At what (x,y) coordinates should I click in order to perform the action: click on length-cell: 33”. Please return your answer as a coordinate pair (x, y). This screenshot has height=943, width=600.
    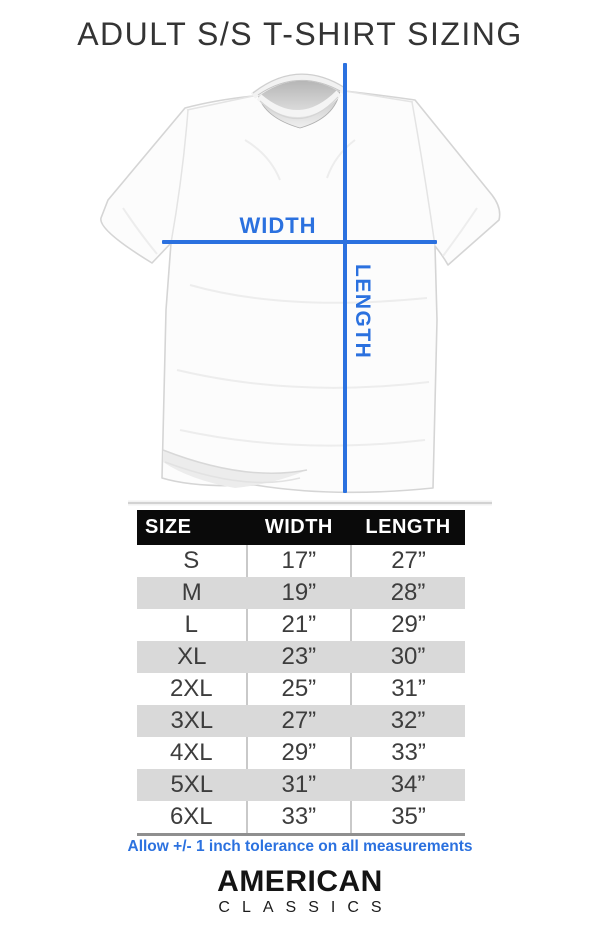
    Looking at the image, I should click on (407, 753).